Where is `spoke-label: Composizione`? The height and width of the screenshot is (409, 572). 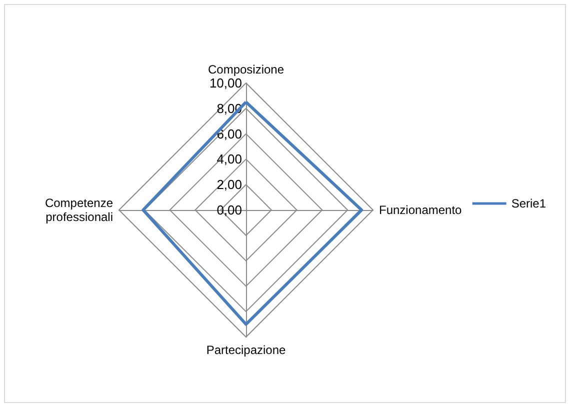 spoke-label: Composizione is located at coordinates (246, 69).